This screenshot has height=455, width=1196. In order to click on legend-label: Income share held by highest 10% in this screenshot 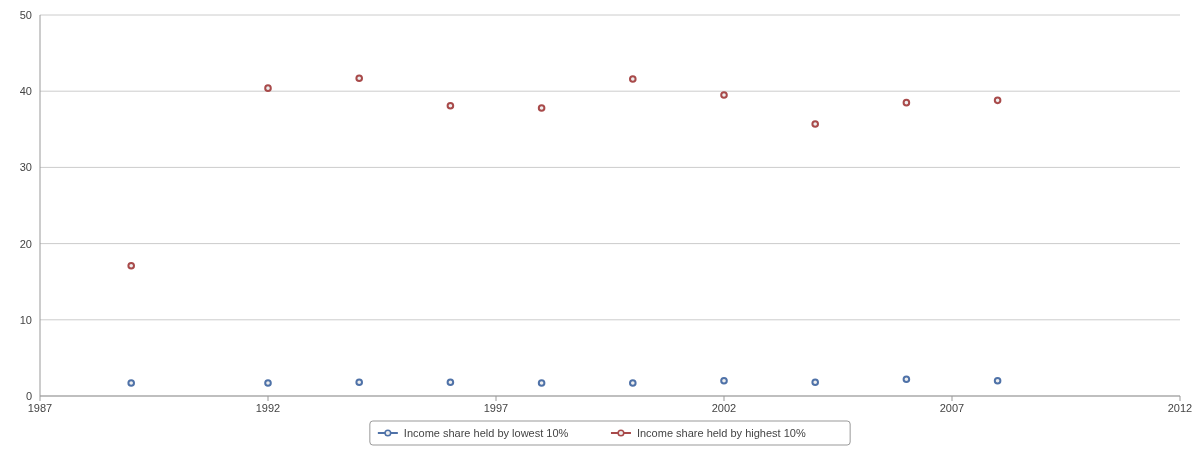, I will do `click(721, 433)`.